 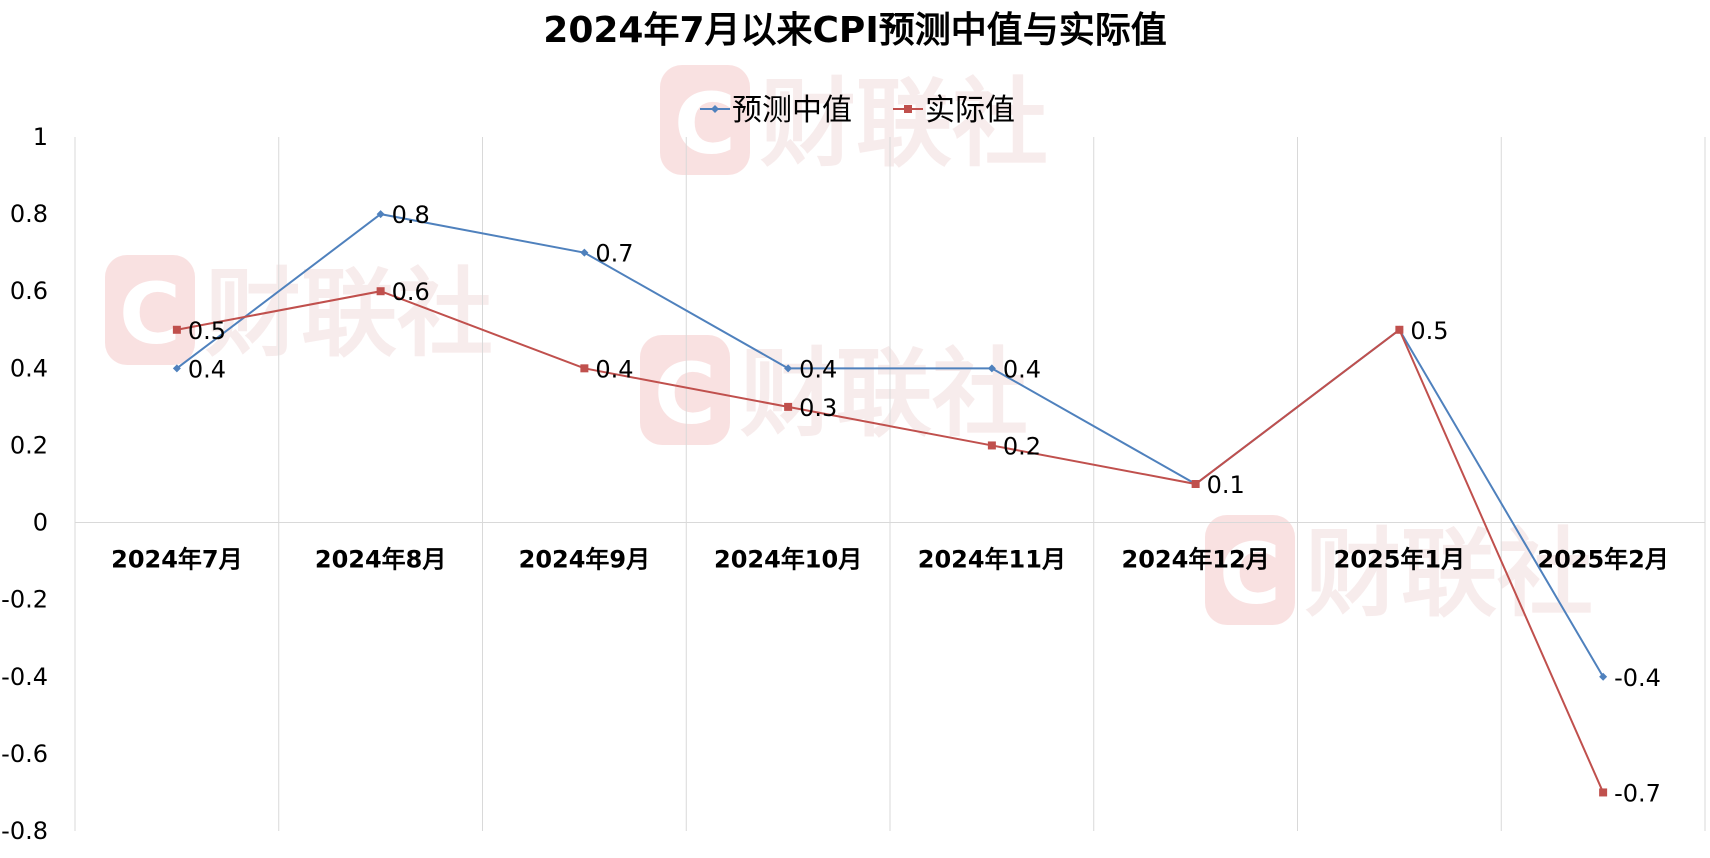 I want to click on data-label: -0.7, so click(x=1637, y=793).